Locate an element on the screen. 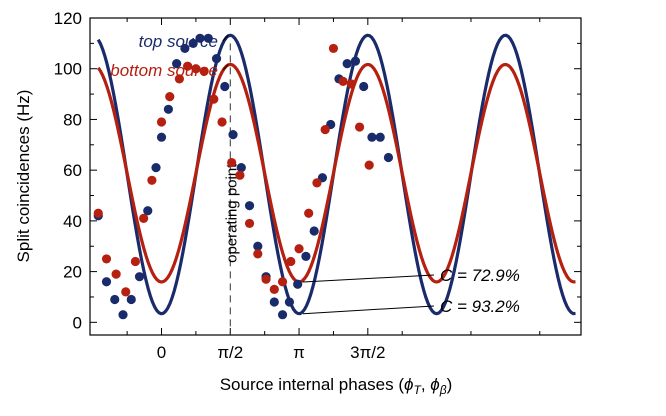 This screenshot has width=666, height=416. x-tick-label: 0 is located at coordinates (161, 352).